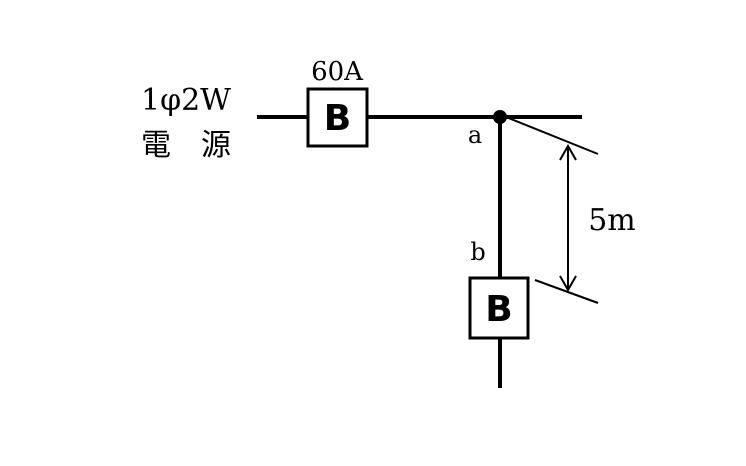 This screenshot has height=466, width=746. I want to click on dimension-extension-top, so click(552, 135).